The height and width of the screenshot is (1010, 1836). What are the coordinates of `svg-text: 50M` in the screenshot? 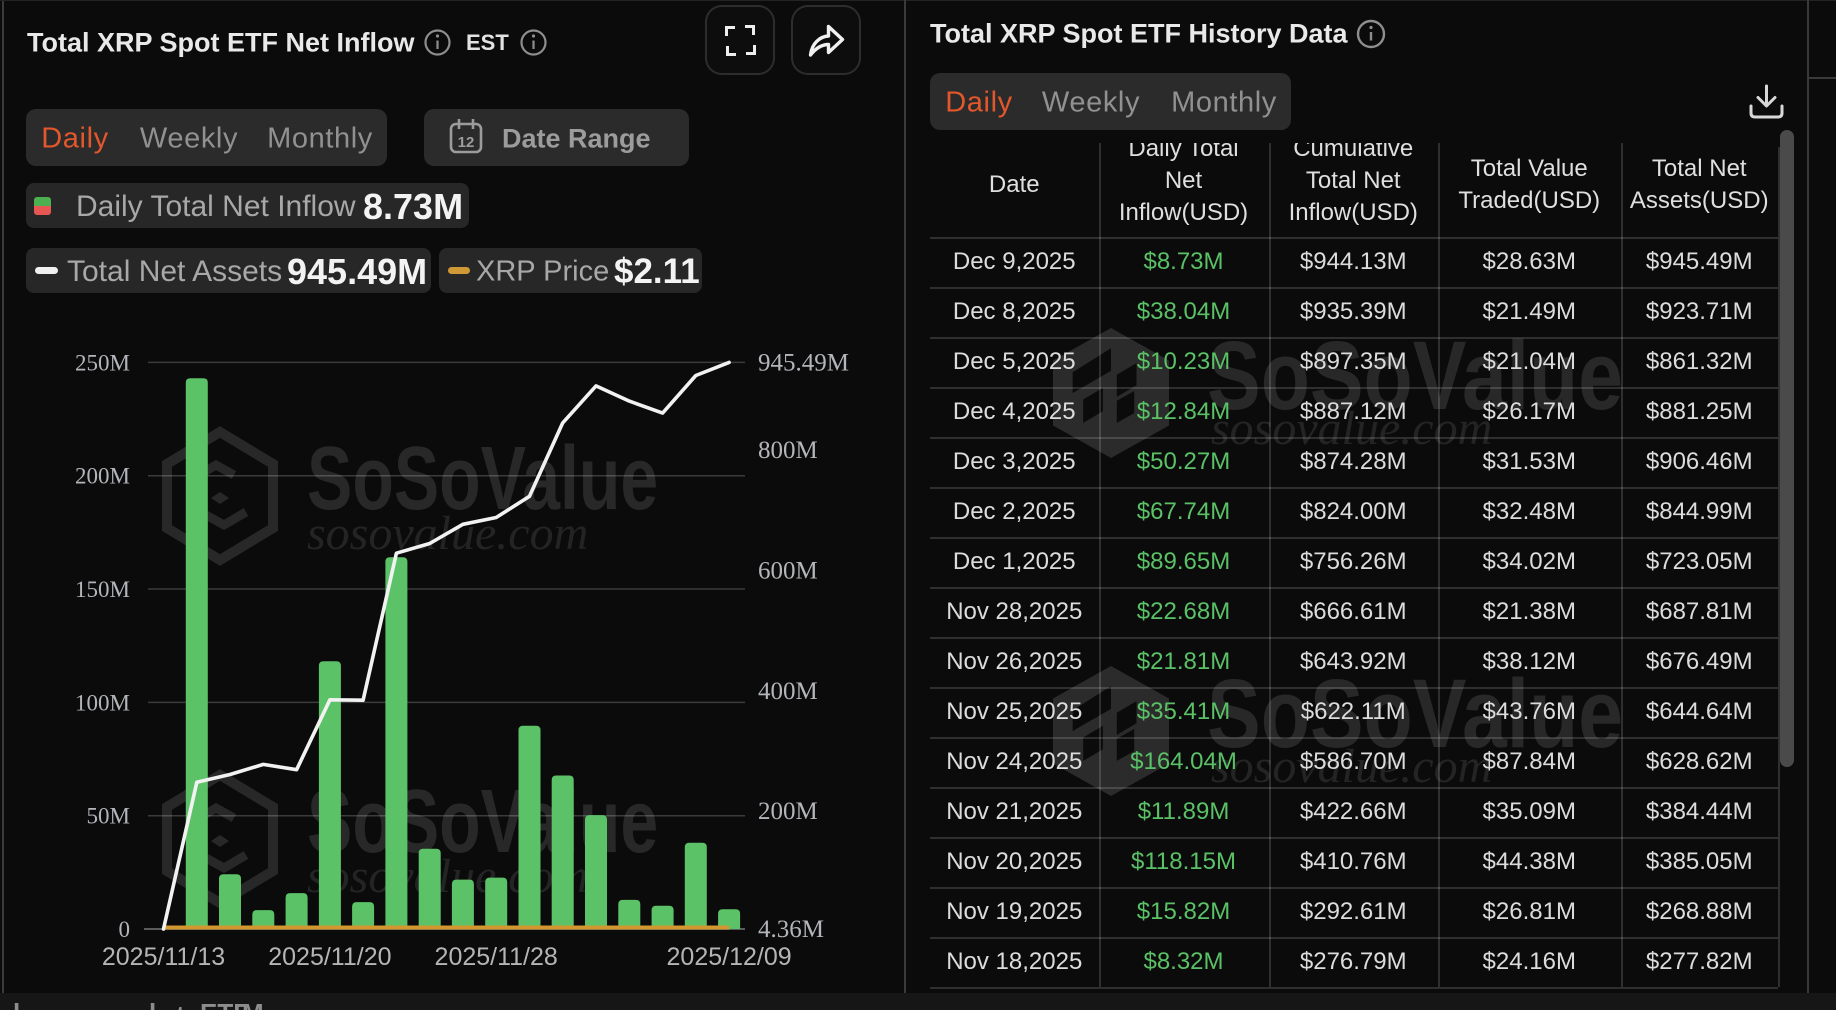 It's located at (108, 816).